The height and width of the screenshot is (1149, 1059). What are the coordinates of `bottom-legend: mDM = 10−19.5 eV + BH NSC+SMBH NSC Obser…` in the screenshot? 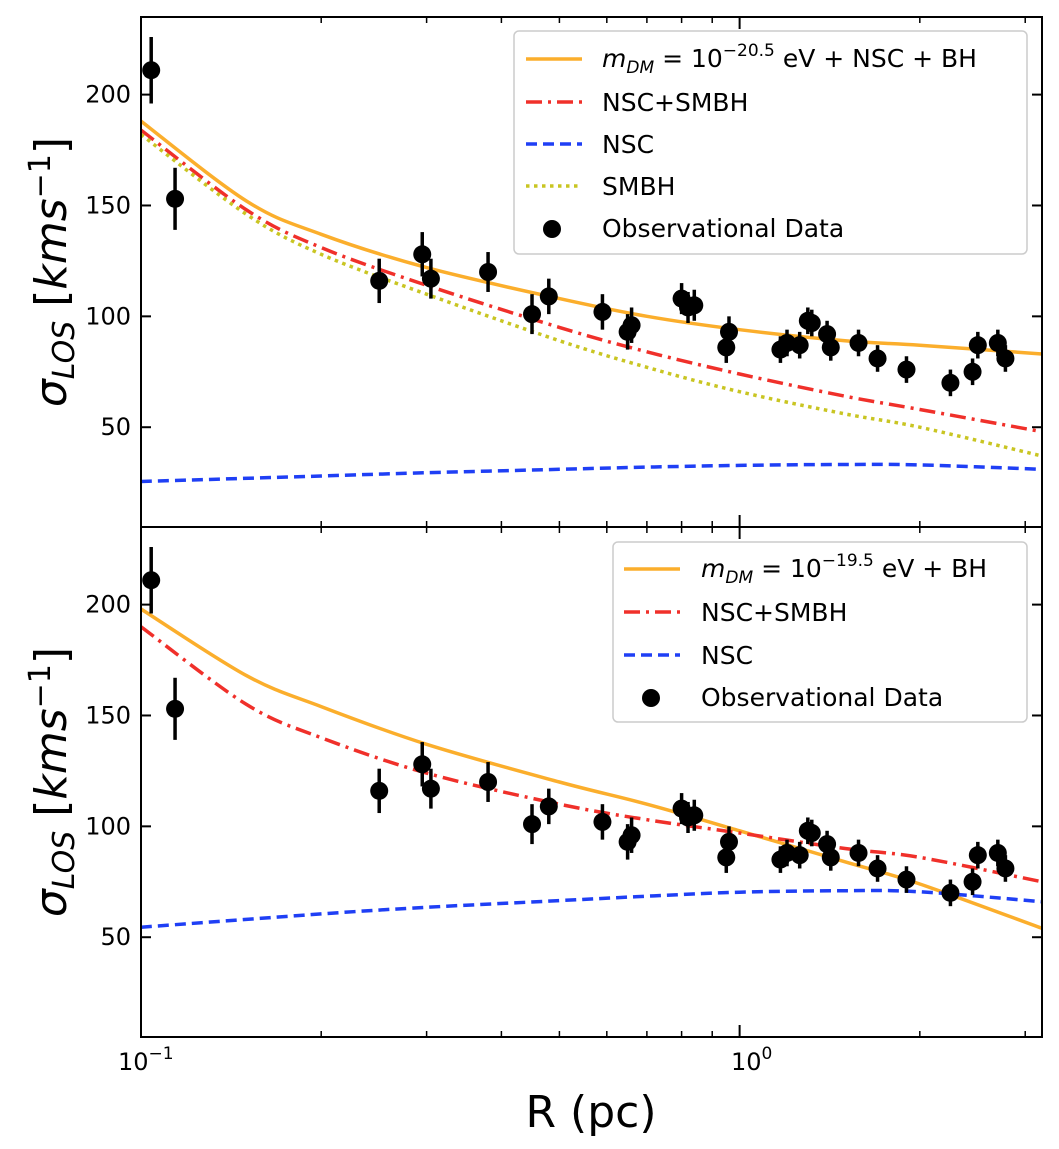 It's located at (820, 632).